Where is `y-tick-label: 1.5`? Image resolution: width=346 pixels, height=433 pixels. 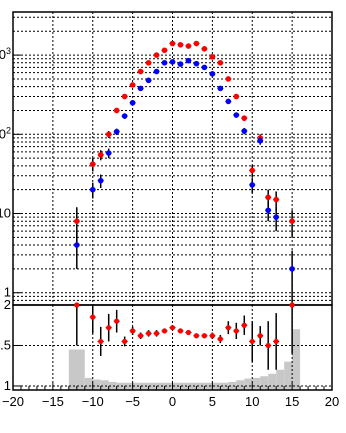 y-tick-label: 1.5 is located at coordinates (5, 344).